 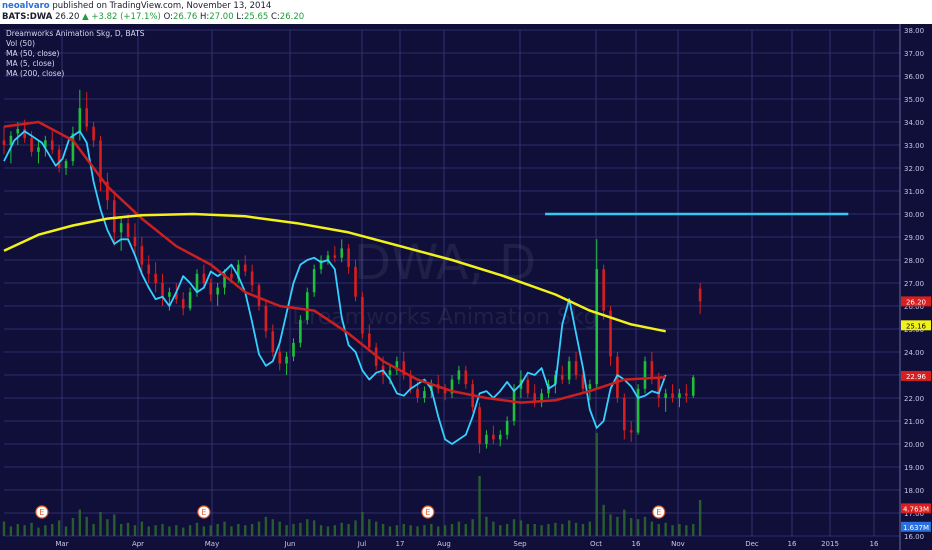 I want to click on x-tick-label: 16, so click(x=792, y=544).